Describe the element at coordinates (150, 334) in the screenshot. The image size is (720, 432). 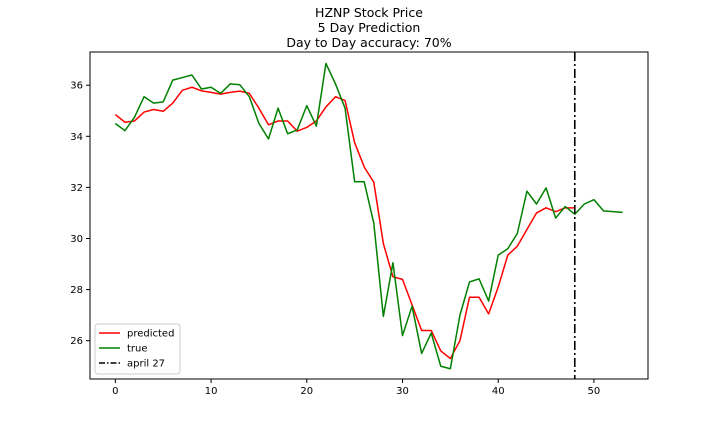
I see `legend-label-0: predicted` at that location.